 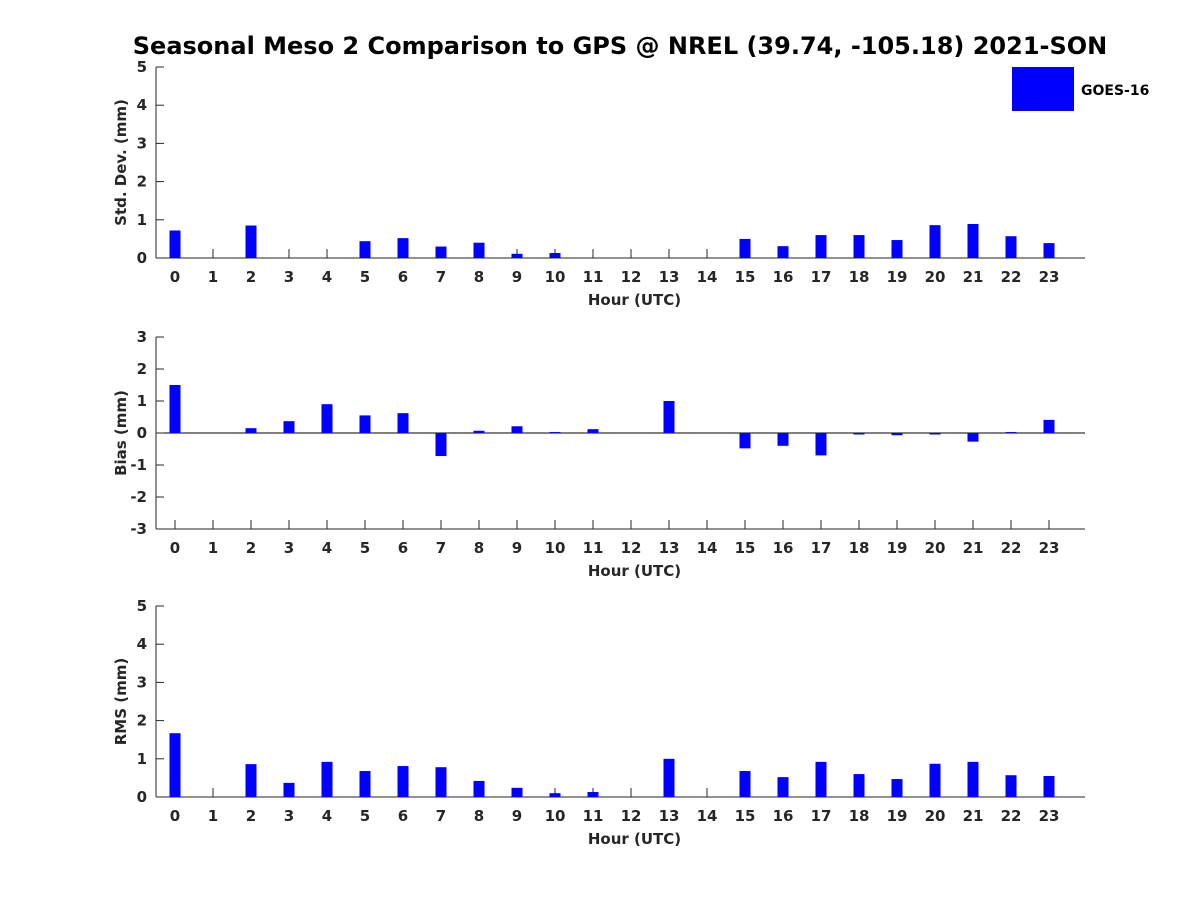 What do you see at coordinates (142, 721) in the screenshot?
I see `y-tick-label: 2` at bounding box center [142, 721].